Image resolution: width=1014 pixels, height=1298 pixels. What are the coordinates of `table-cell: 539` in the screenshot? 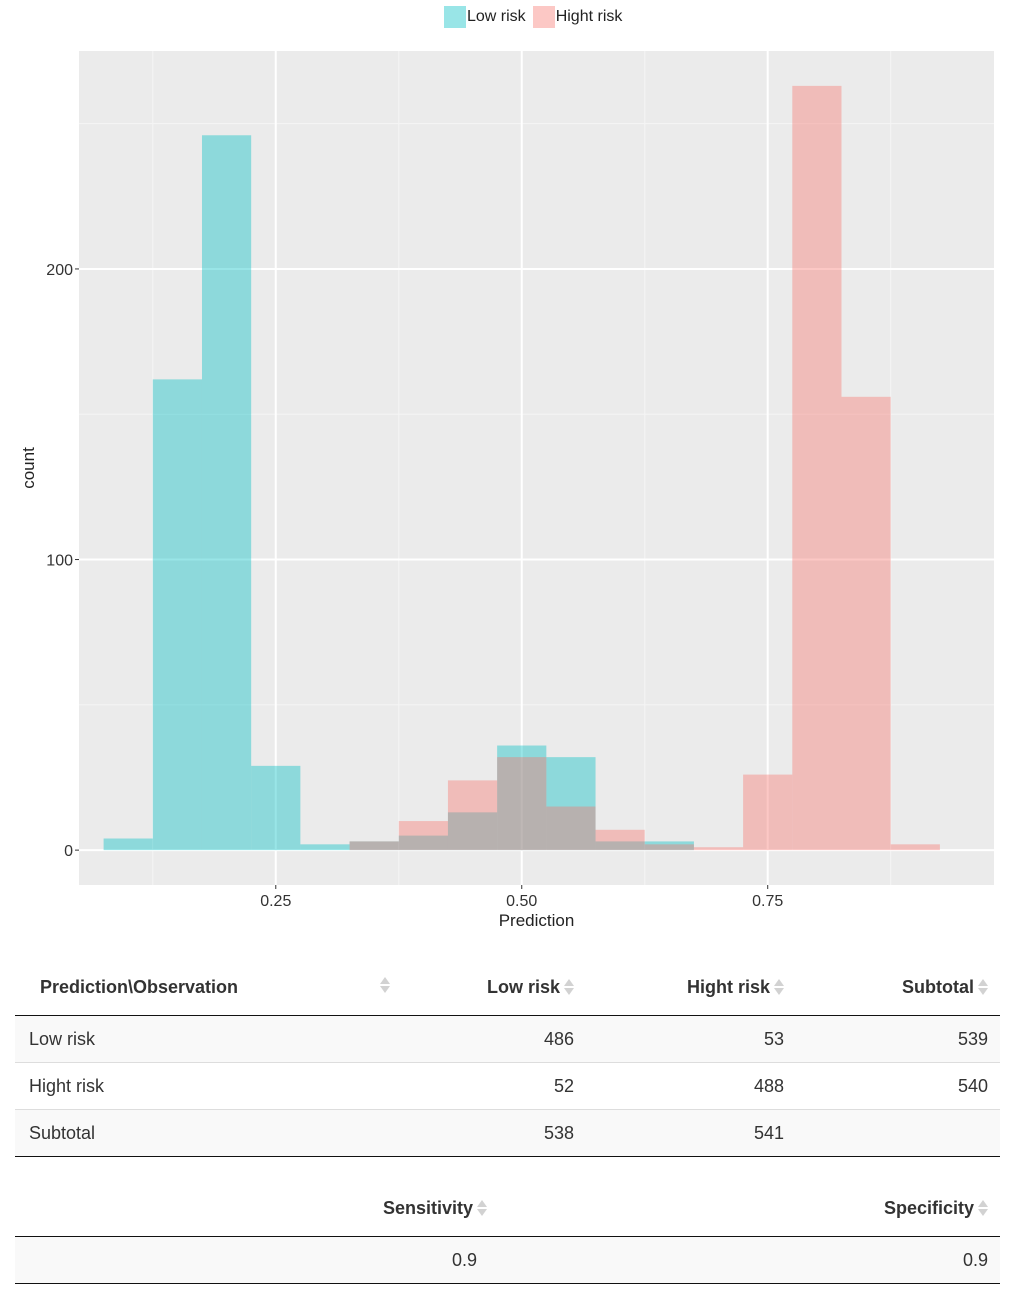 It's located at (898, 1039).